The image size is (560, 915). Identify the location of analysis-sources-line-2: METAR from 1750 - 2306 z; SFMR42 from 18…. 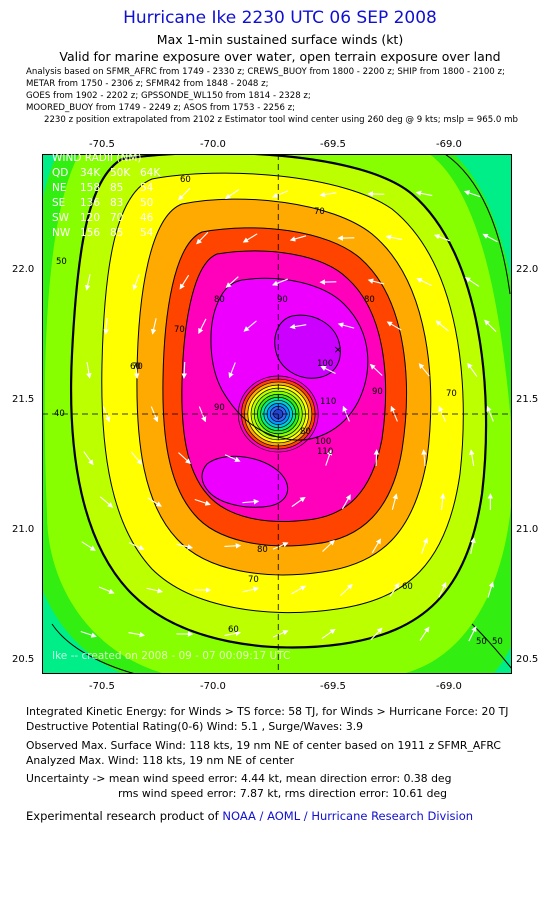
(147, 84).